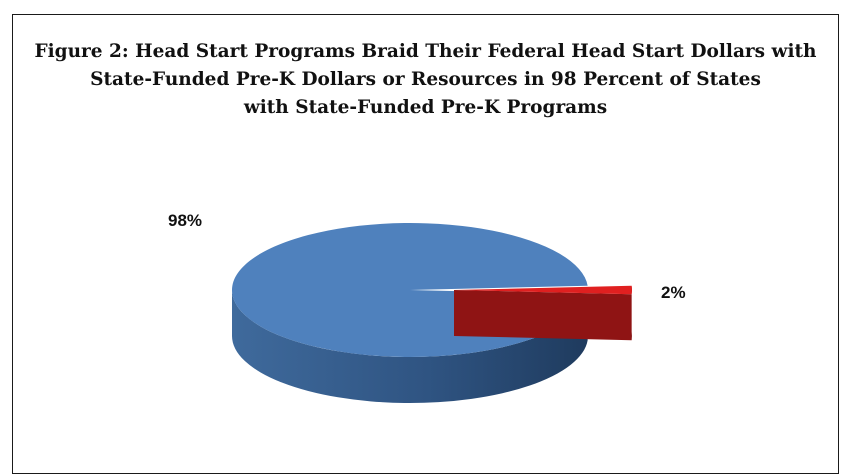  I want to click on slice-label-98: 98%, so click(185, 220).